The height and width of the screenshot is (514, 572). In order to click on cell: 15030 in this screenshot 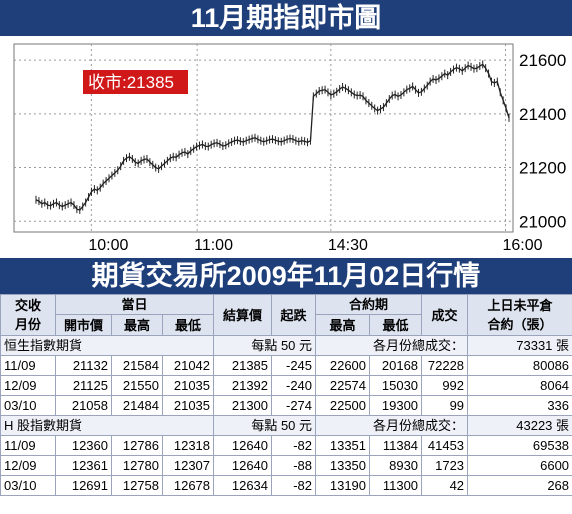, I will do `click(396, 385)`.